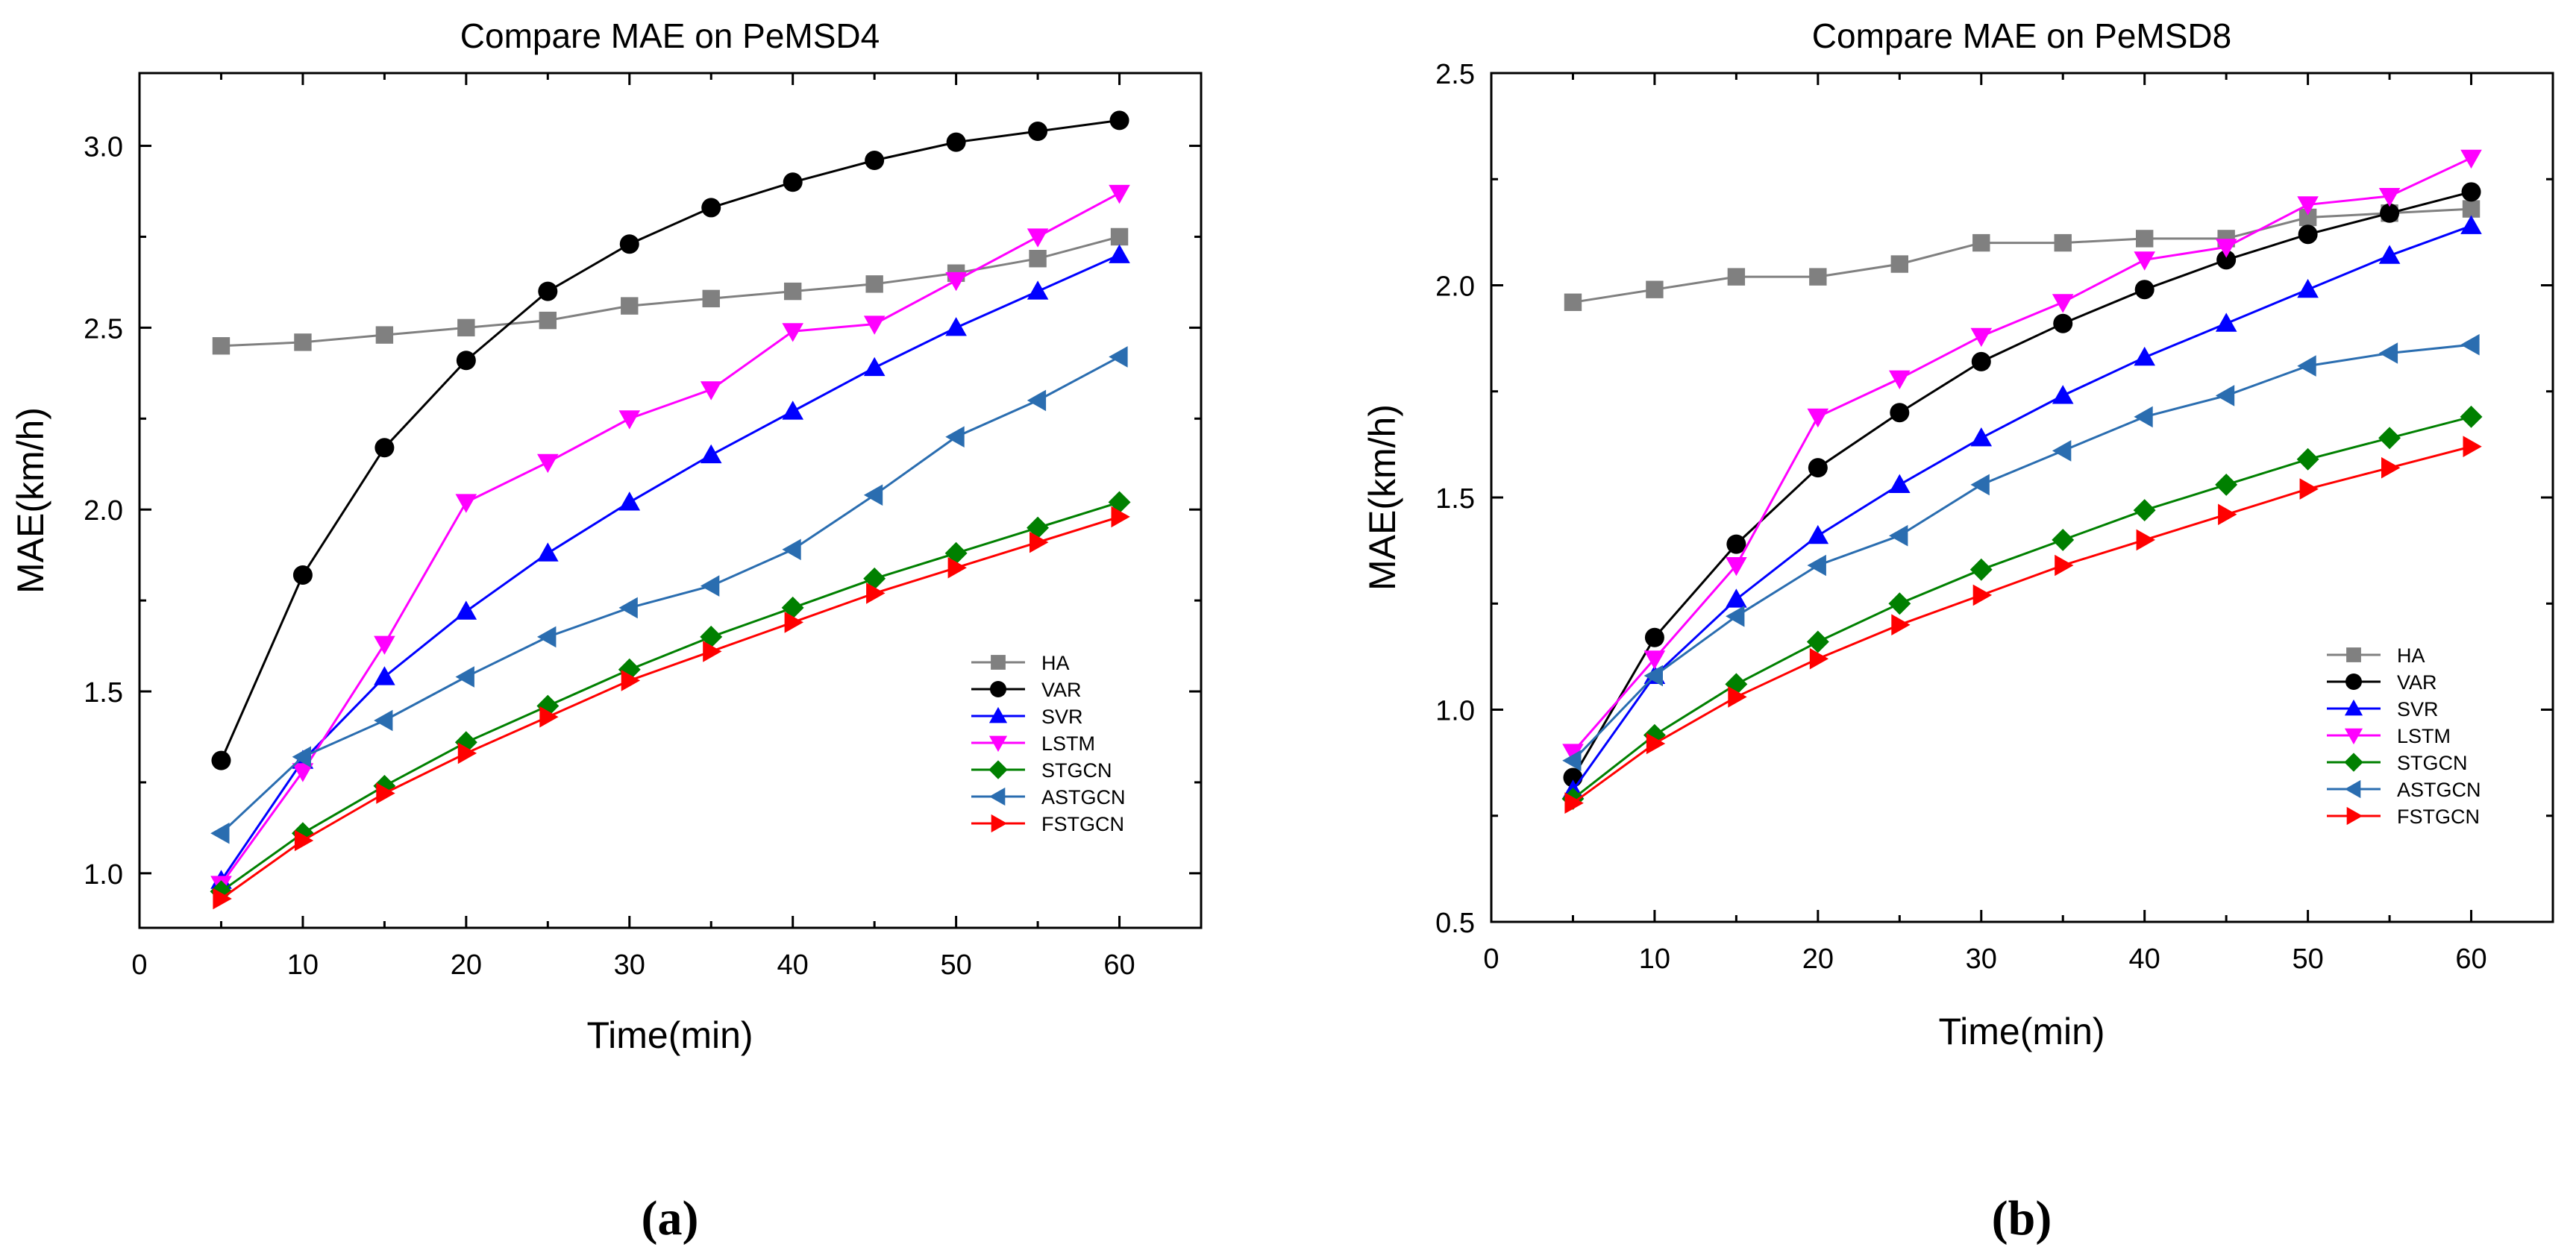 This screenshot has width=2576, height=1256. I want to click on series-ha, so click(670, 291).